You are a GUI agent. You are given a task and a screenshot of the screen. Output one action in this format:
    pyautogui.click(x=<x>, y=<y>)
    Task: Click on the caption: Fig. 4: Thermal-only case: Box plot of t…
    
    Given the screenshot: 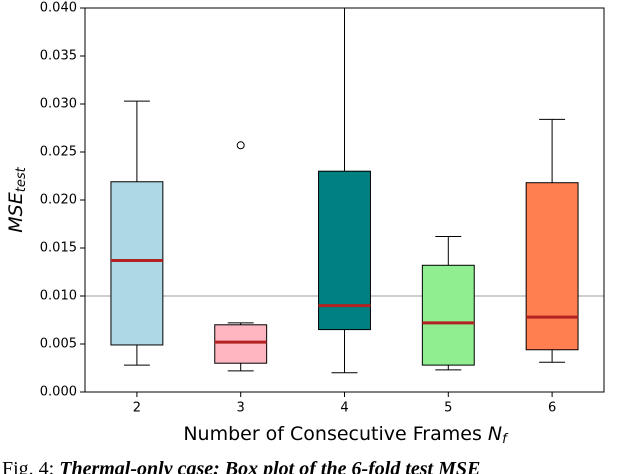 What is the action you would take?
    pyautogui.click(x=241, y=466)
    